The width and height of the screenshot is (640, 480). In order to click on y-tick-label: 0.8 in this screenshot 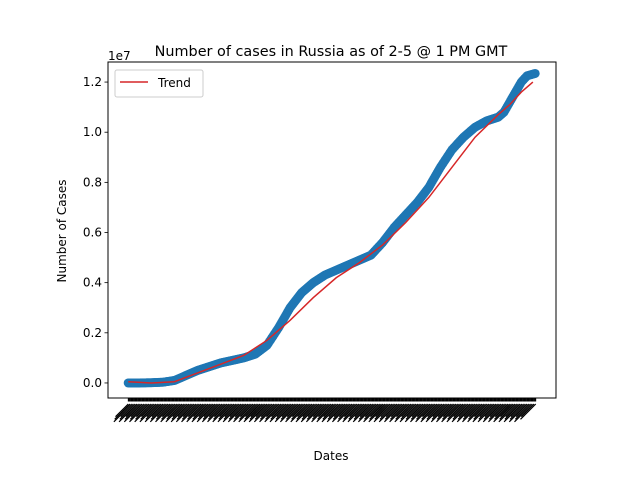, I will do `click(92, 182)`.